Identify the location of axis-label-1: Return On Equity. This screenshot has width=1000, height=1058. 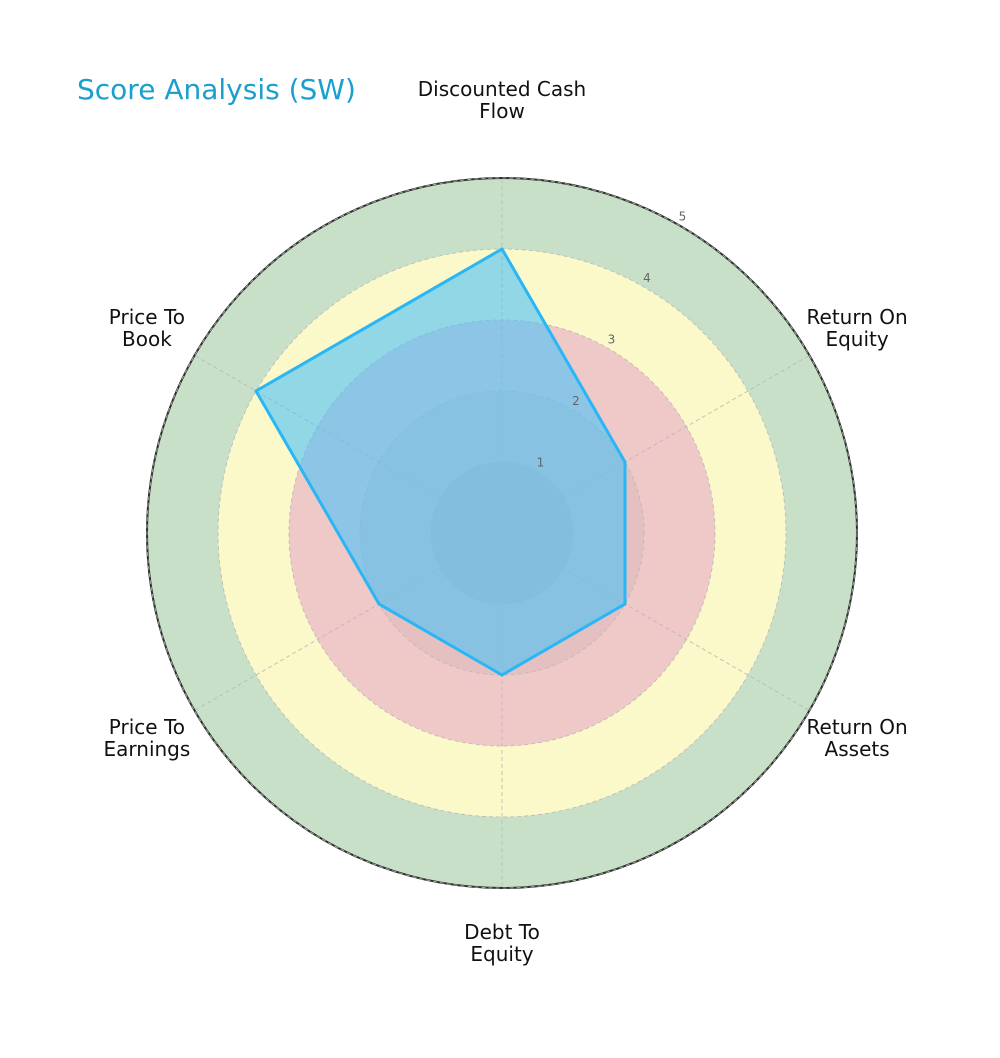
(857, 328).